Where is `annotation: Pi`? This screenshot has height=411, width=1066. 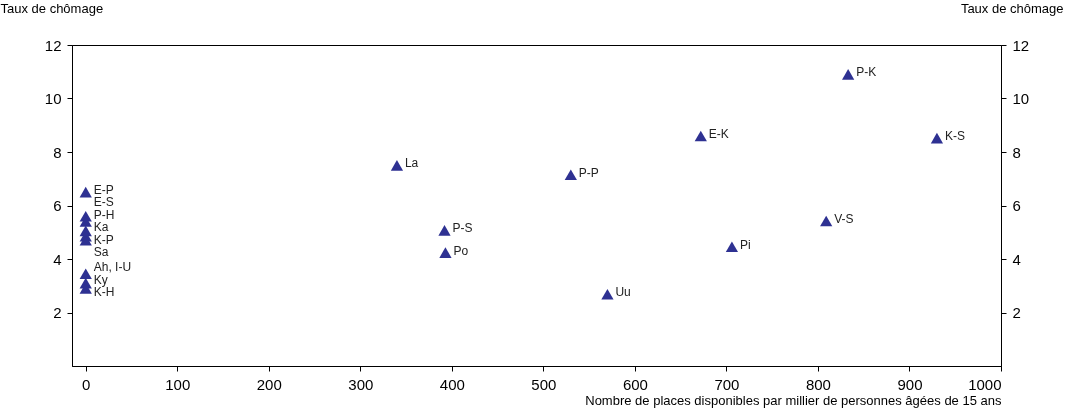
annotation: Pi is located at coordinates (745, 244).